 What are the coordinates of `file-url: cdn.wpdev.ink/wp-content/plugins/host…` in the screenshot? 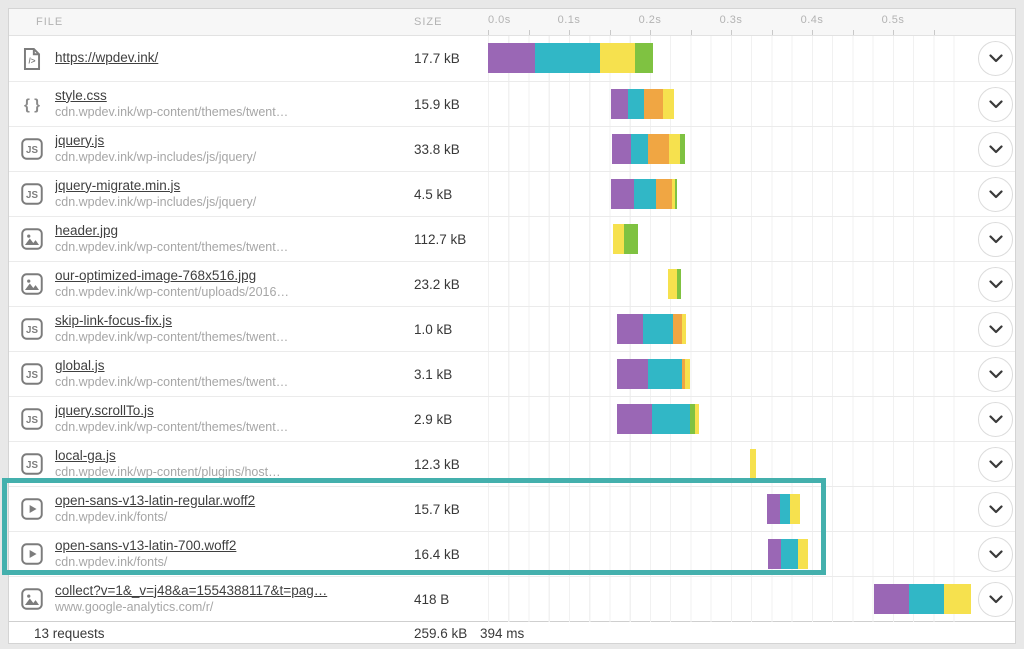 It's located at (168, 471).